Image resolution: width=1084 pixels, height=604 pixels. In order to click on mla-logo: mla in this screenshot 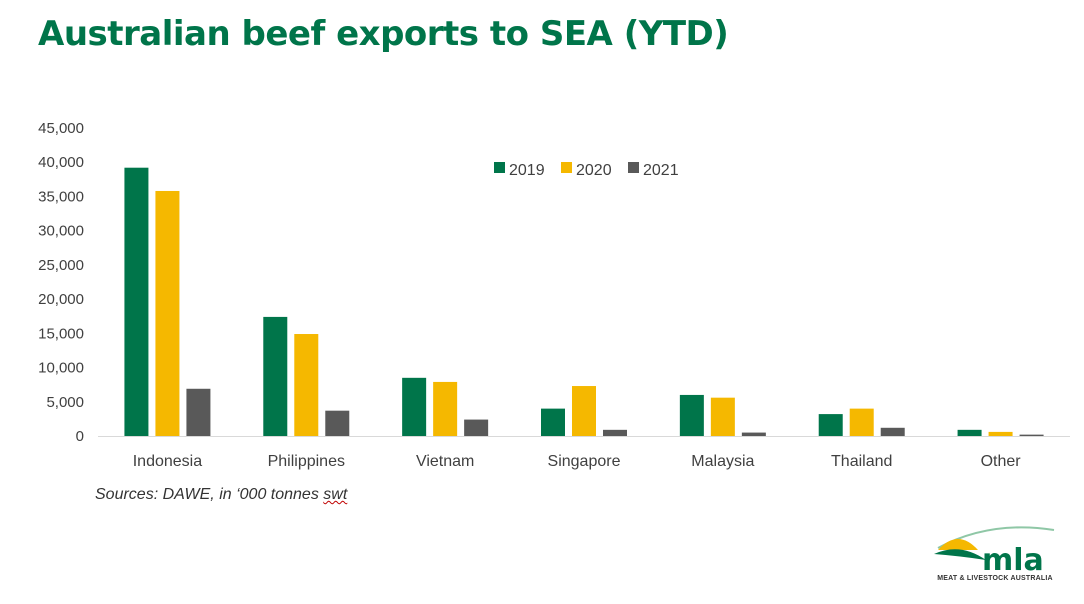, I will do `click(994, 552)`.